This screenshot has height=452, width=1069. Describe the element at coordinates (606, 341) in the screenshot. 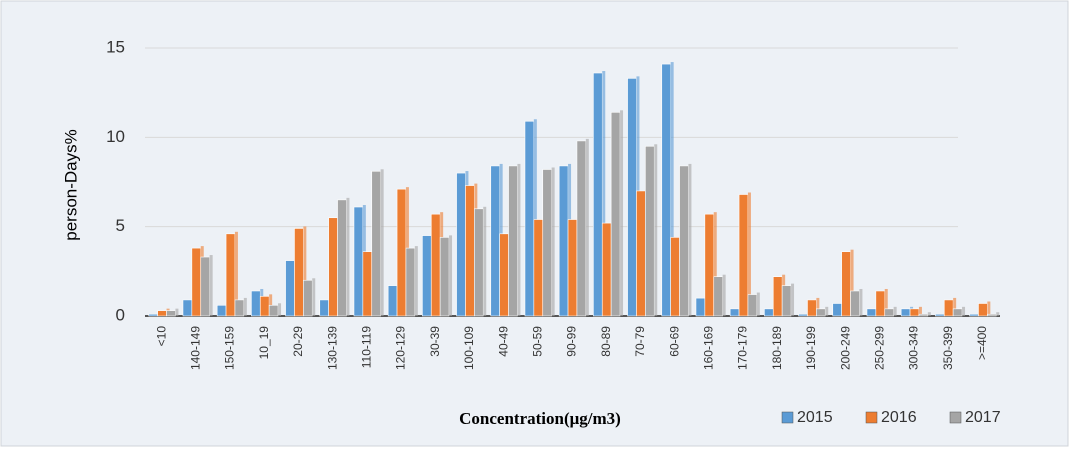

I see `x-tick-label: 80-89` at that location.